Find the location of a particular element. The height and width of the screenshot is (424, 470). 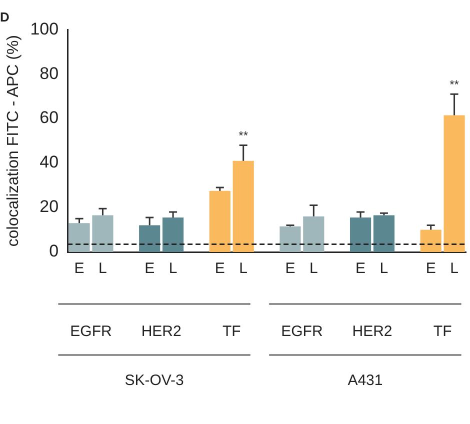

y-tick-label: 40 is located at coordinates (49, 162).